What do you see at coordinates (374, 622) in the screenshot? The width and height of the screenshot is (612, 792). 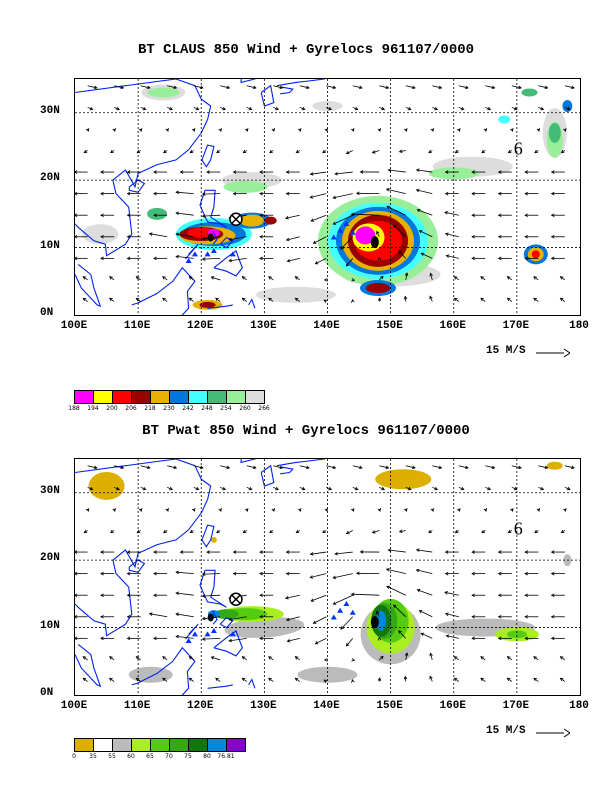 I see `storm-center-marker` at bounding box center [374, 622].